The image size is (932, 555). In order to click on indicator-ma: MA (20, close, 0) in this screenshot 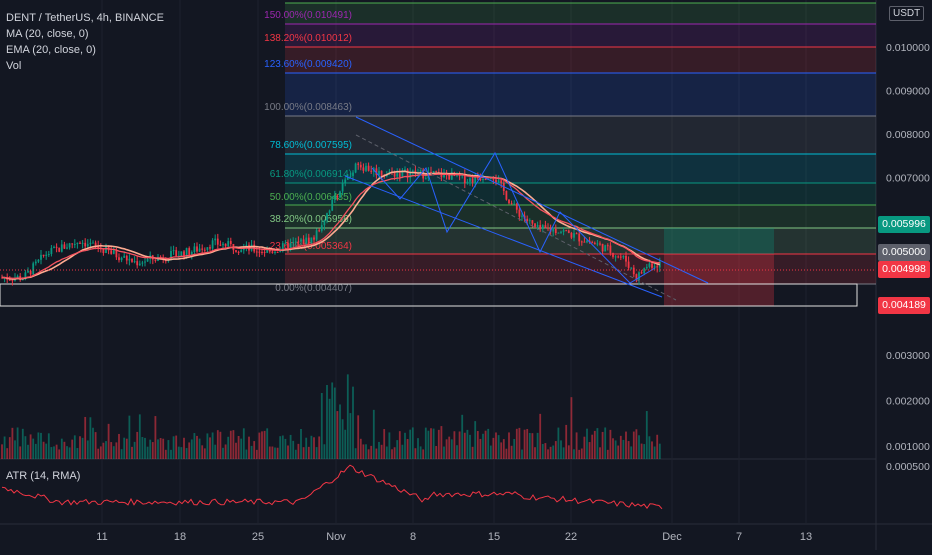, I will do `click(47, 34)`.